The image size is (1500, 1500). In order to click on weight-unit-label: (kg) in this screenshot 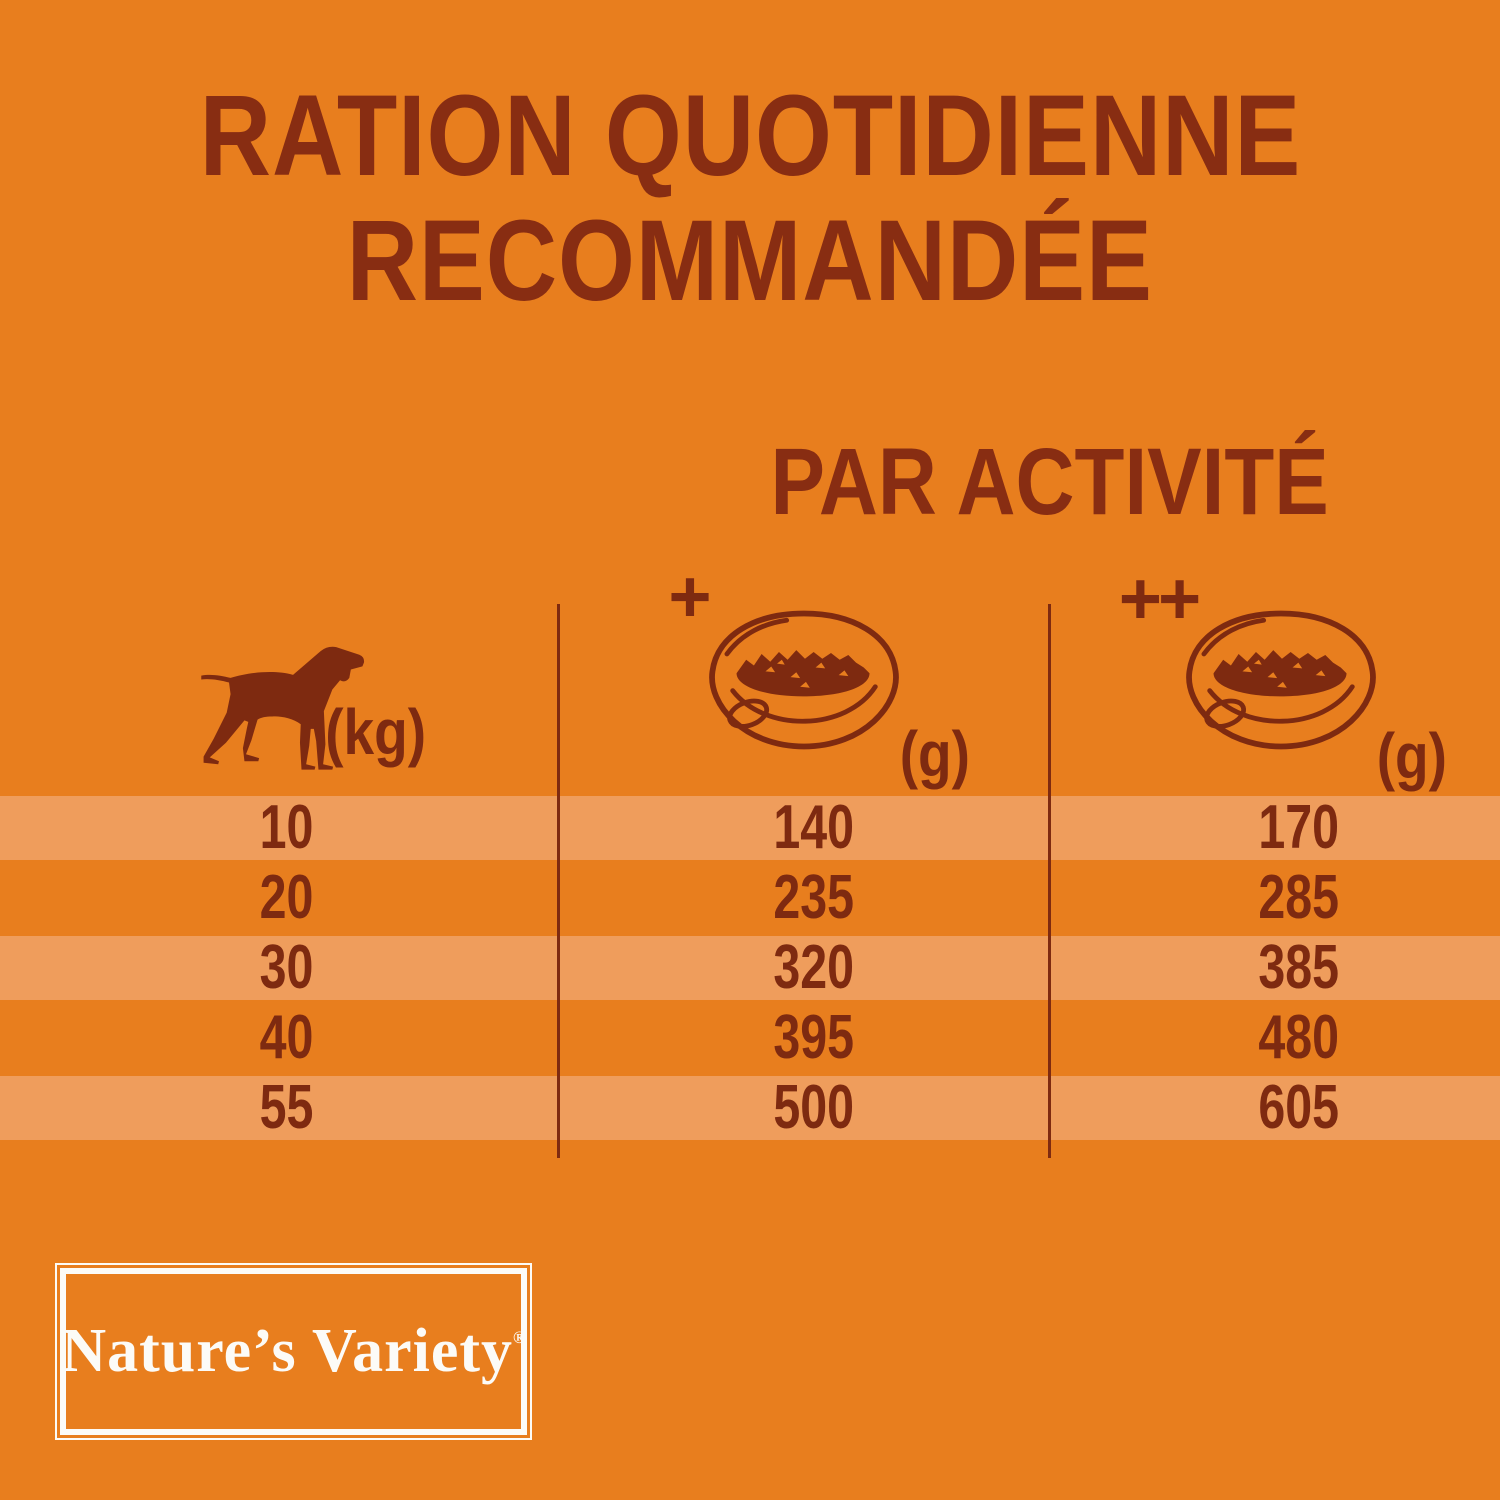, I will do `click(376, 732)`.